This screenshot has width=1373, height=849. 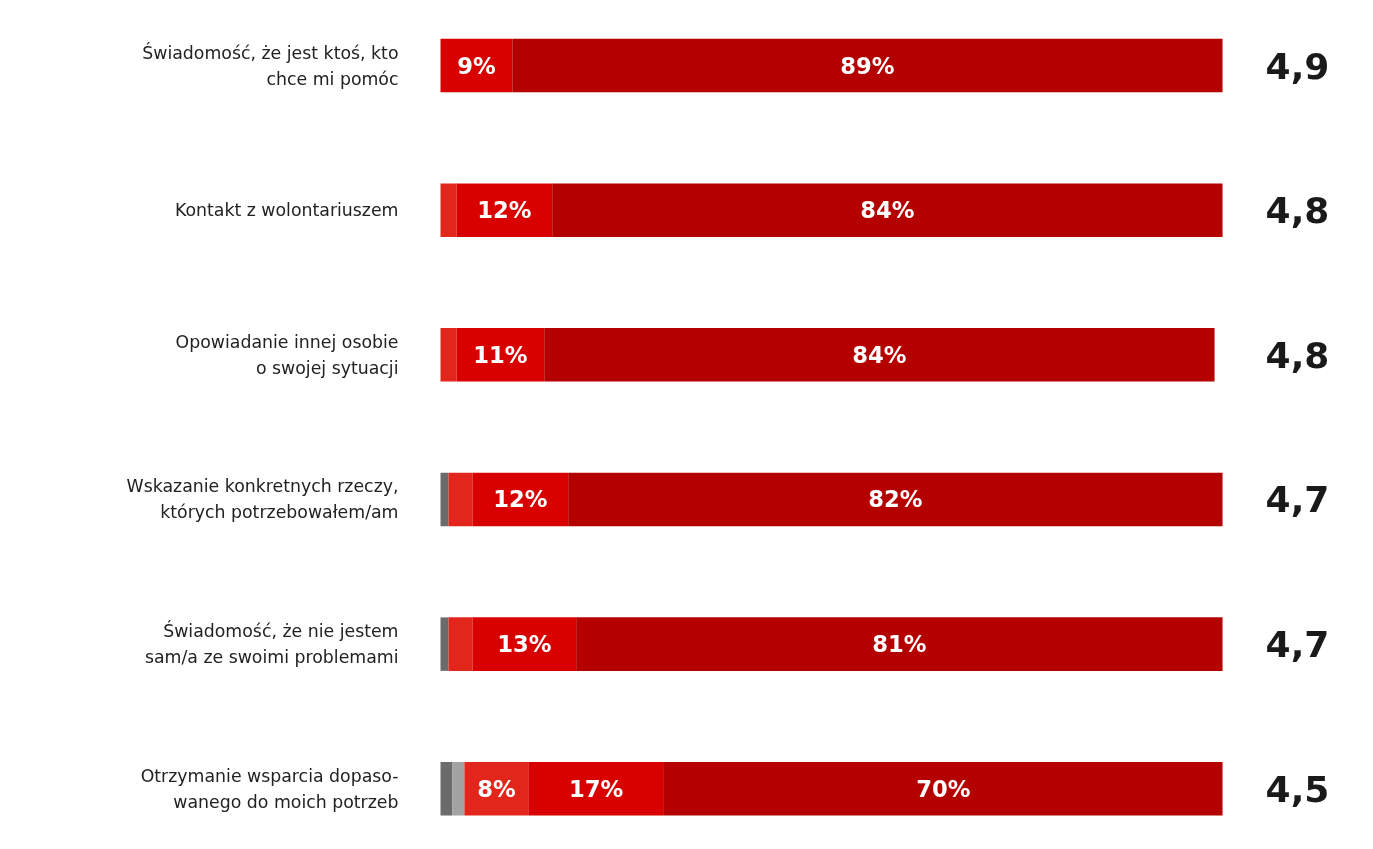 I want to click on text: 4,5, so click(x=1297, y=789).